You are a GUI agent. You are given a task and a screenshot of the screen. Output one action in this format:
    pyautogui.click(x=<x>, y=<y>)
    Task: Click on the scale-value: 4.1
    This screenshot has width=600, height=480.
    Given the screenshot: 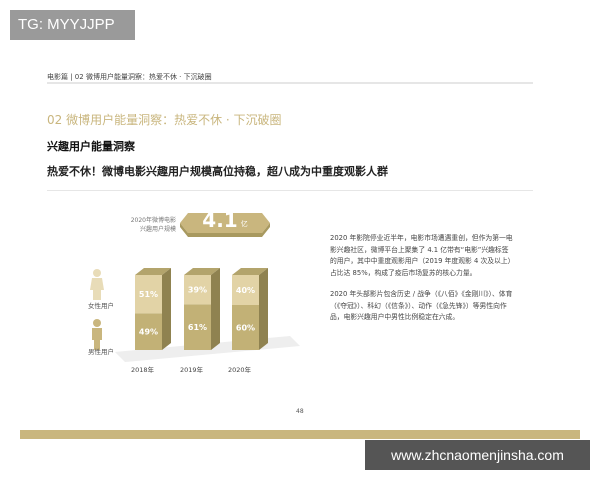 What is the action you would take?
    pyautogui.click(x=220, y=220)
    